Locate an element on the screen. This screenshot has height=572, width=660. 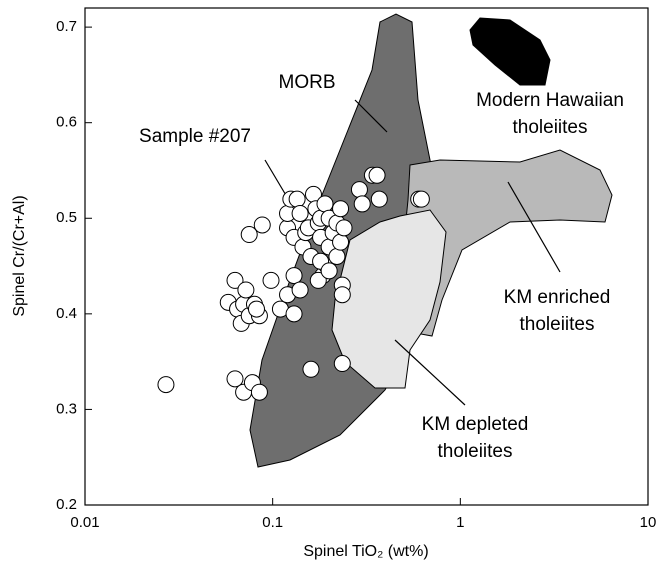
x-tick-label: 0.01 is located at coordinates (84, 522).